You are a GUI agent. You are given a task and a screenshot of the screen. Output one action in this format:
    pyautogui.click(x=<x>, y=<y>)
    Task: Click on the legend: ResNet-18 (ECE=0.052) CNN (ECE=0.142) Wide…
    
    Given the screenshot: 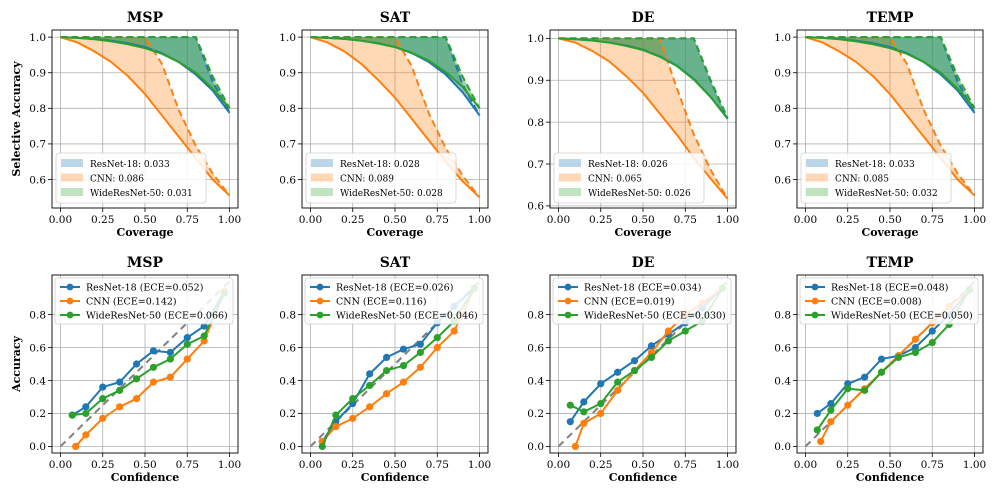 What is the action you would take?
    pyautogui.click(x=144, y=301)
    